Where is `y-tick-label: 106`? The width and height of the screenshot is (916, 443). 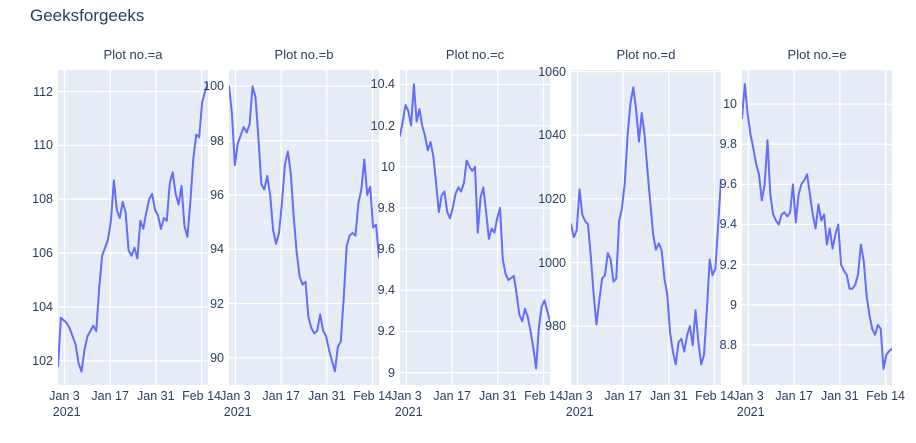
y-tick-label: 106 is located at coordinates (42, 253).